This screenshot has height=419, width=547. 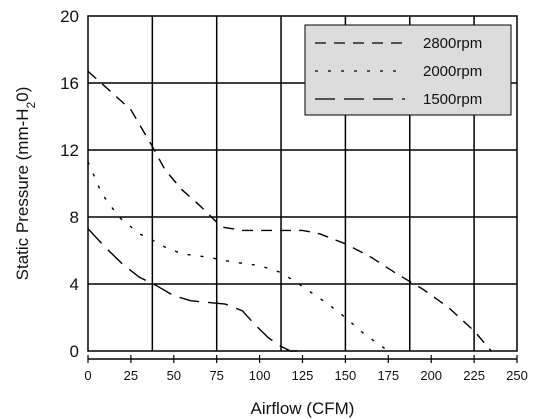 What do you see at coordinates (69, 83) in the screenshot?
I see `y-tick-label: 16` at bounding box center [69, 83].